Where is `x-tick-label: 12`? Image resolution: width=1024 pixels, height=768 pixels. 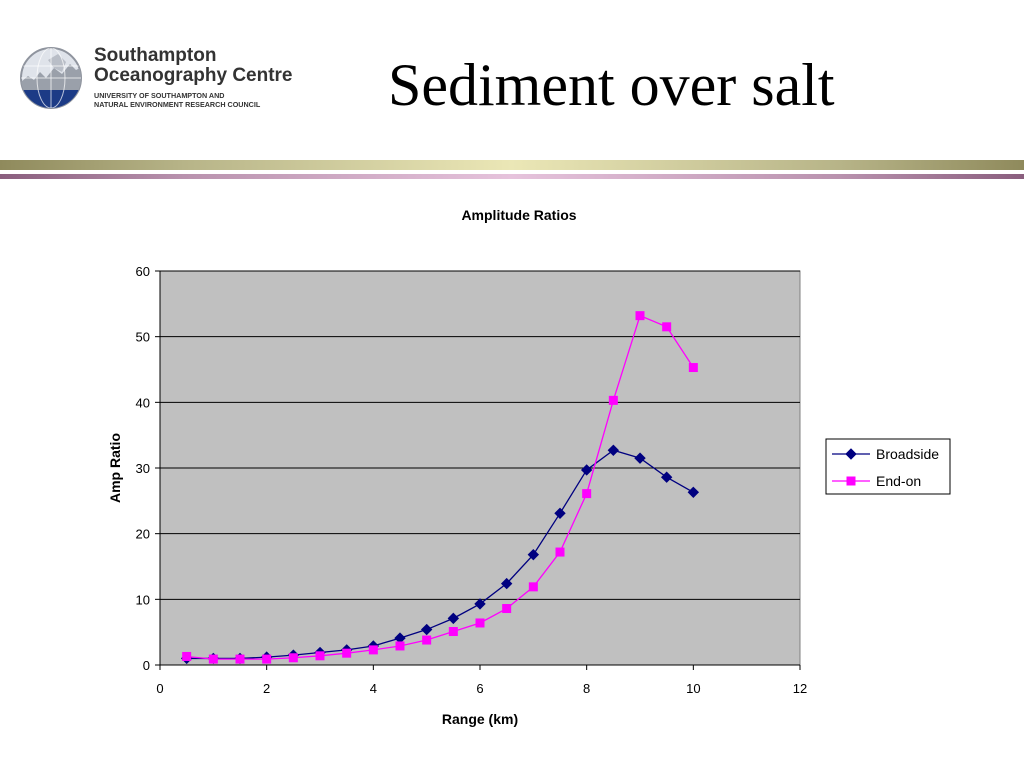
x-tick-label: 12 is located at coordinates (800, 688).